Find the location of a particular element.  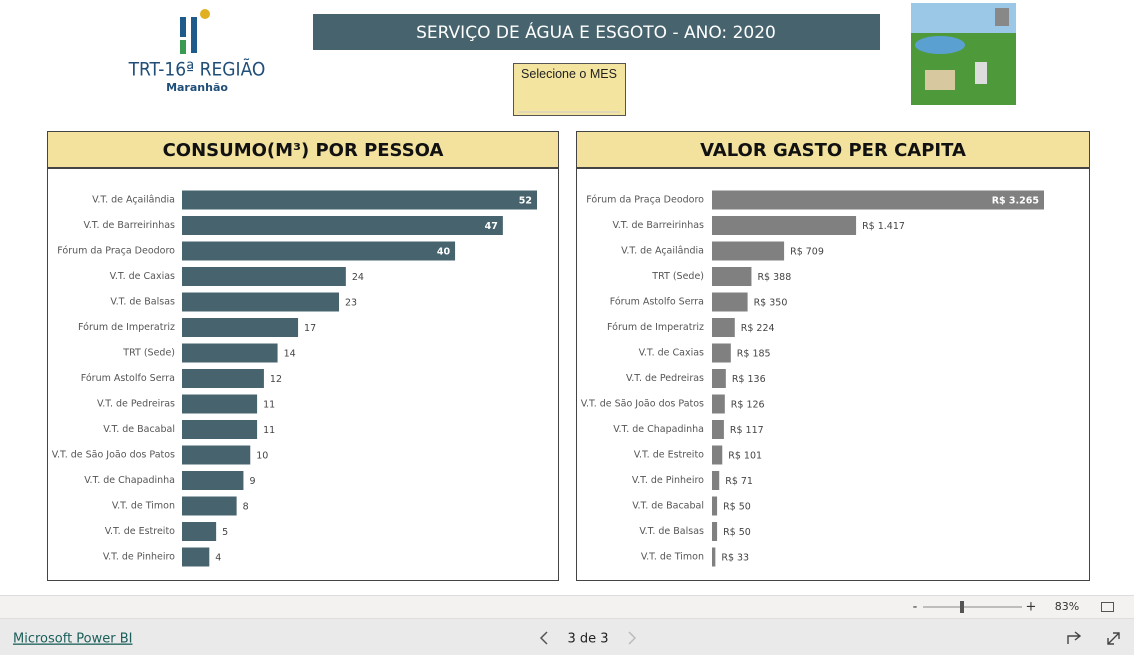

data-label: R$ 33 is located at coordinates (735, 558).